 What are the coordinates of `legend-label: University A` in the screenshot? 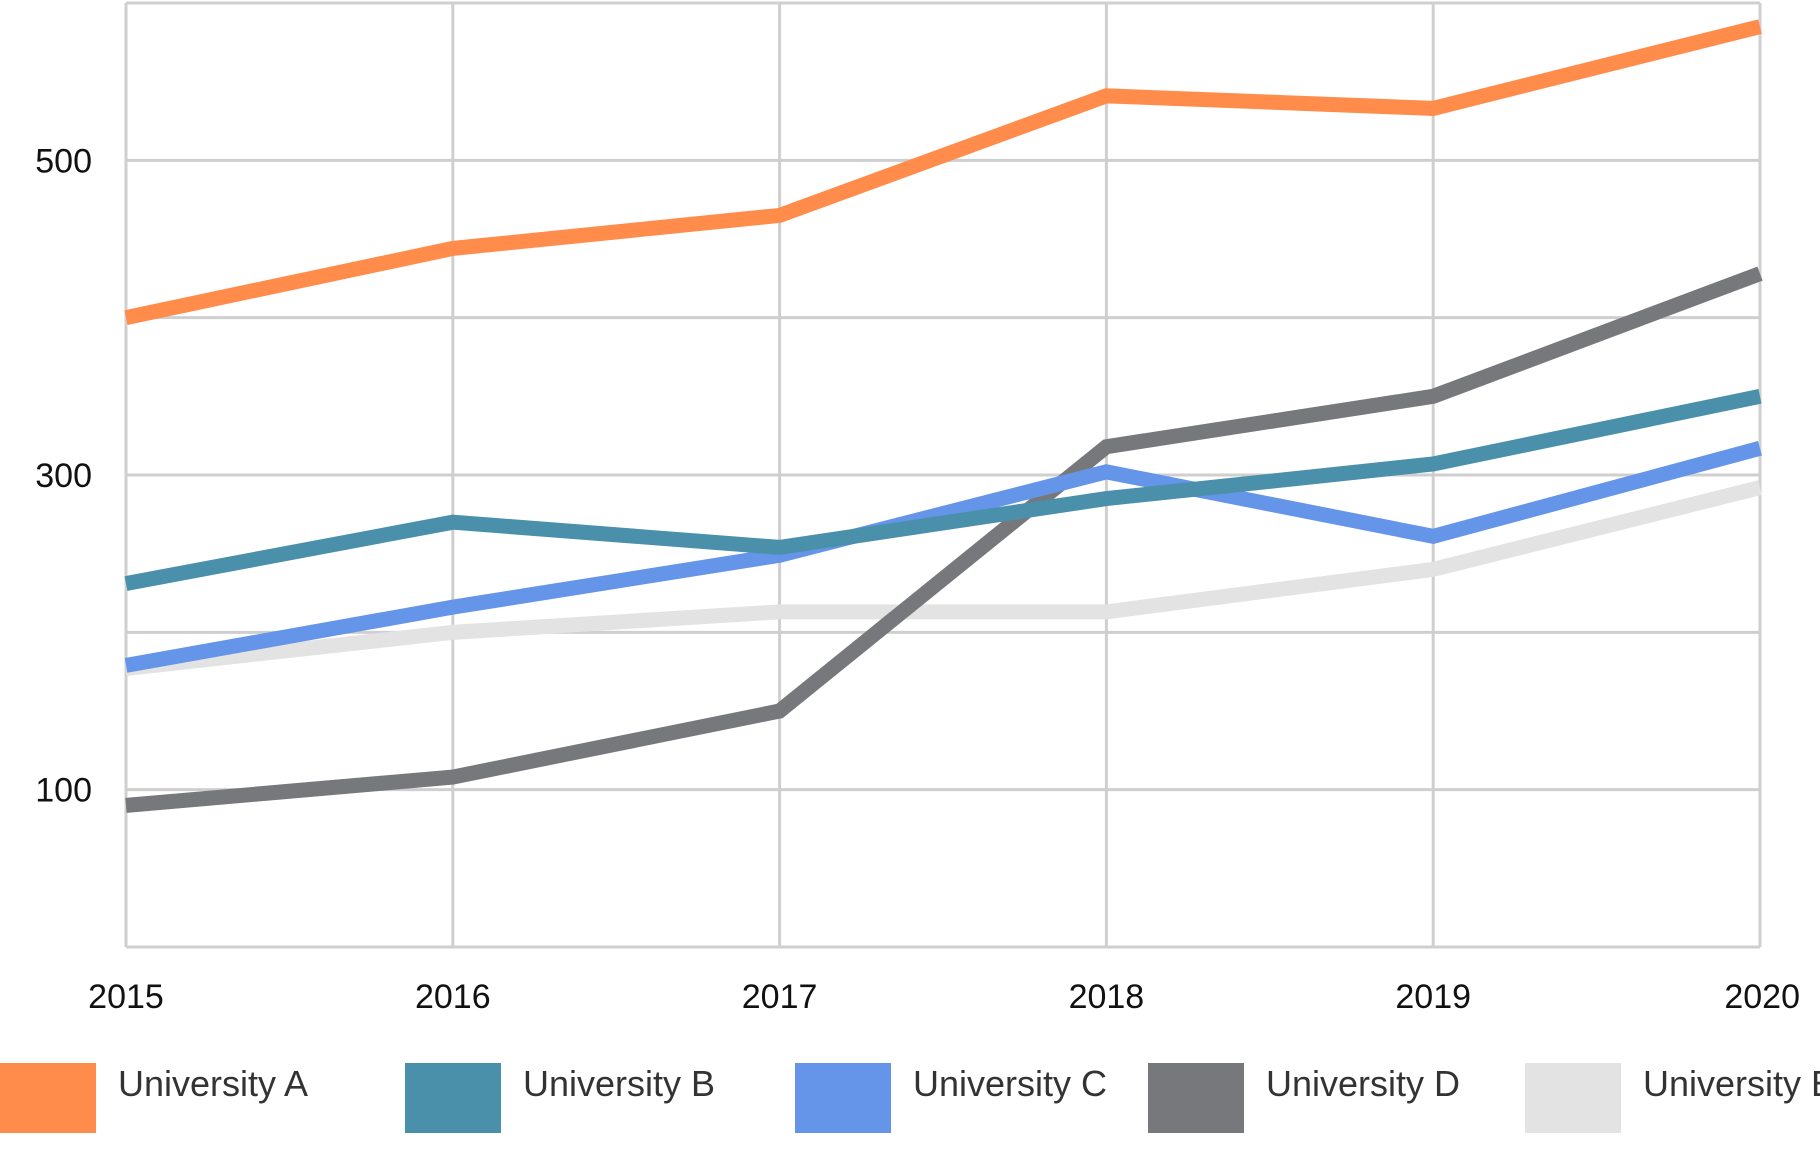 It's located at (213, 1083).